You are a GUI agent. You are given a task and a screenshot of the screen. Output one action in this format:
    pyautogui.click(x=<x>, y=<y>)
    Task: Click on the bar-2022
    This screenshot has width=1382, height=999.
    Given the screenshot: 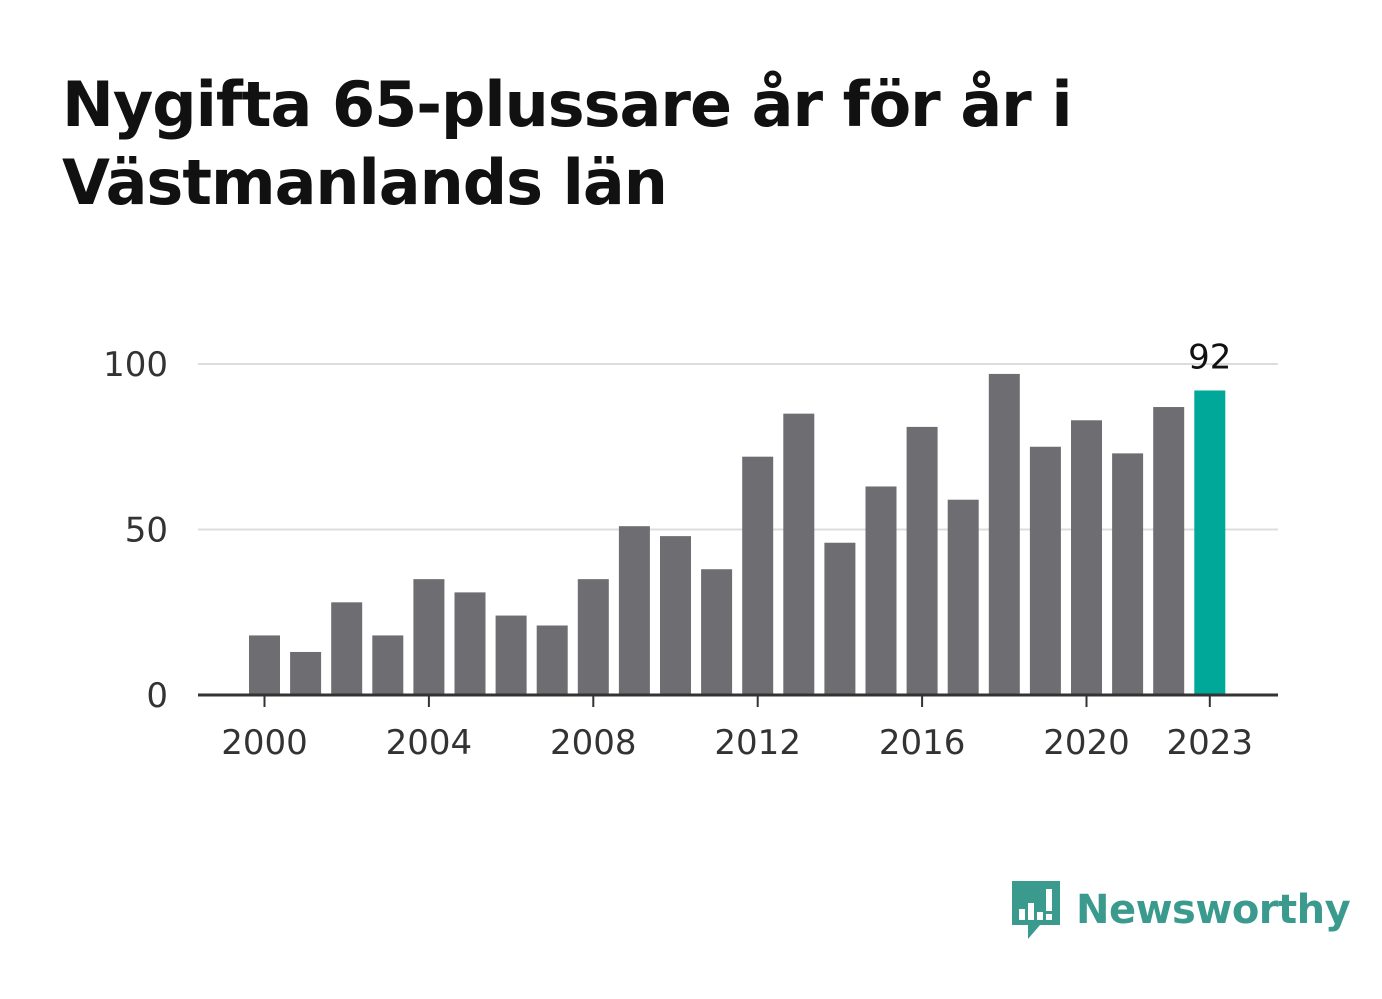 What is the action you would take?
    pyautogui.click(x=1169, y=551)
    